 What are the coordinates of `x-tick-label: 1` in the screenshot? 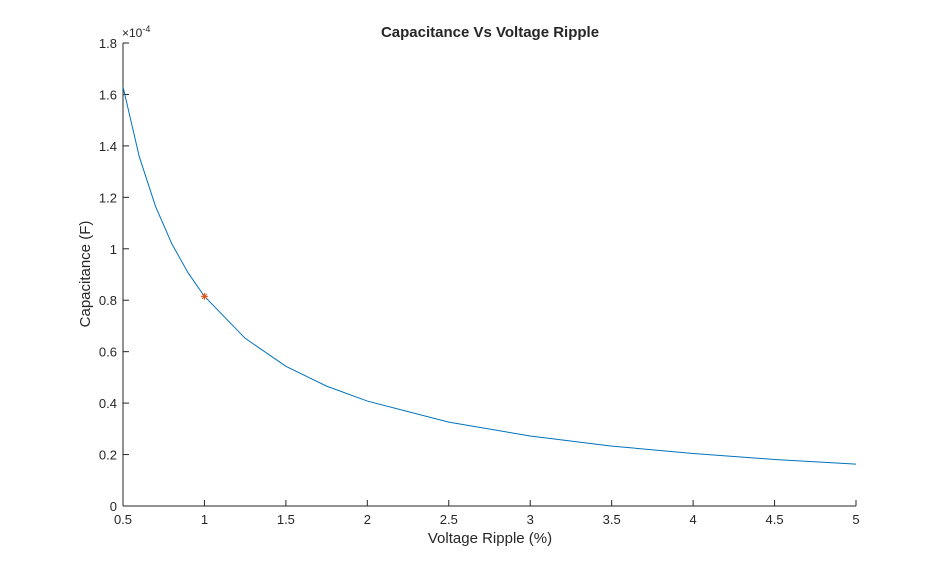 It's located at (204, 519).